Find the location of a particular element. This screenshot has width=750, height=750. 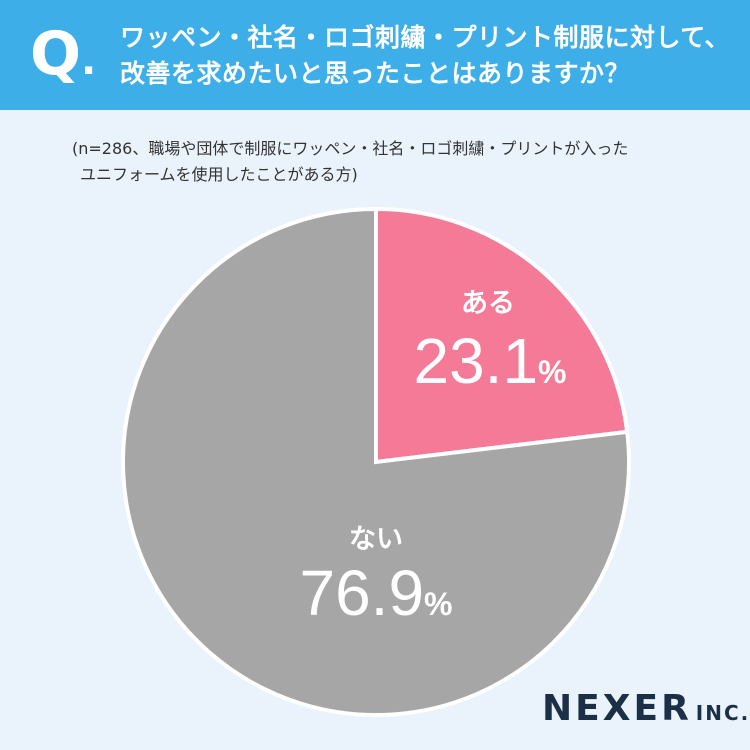

logo-sub: INC. is located at coordinates (722, 713).